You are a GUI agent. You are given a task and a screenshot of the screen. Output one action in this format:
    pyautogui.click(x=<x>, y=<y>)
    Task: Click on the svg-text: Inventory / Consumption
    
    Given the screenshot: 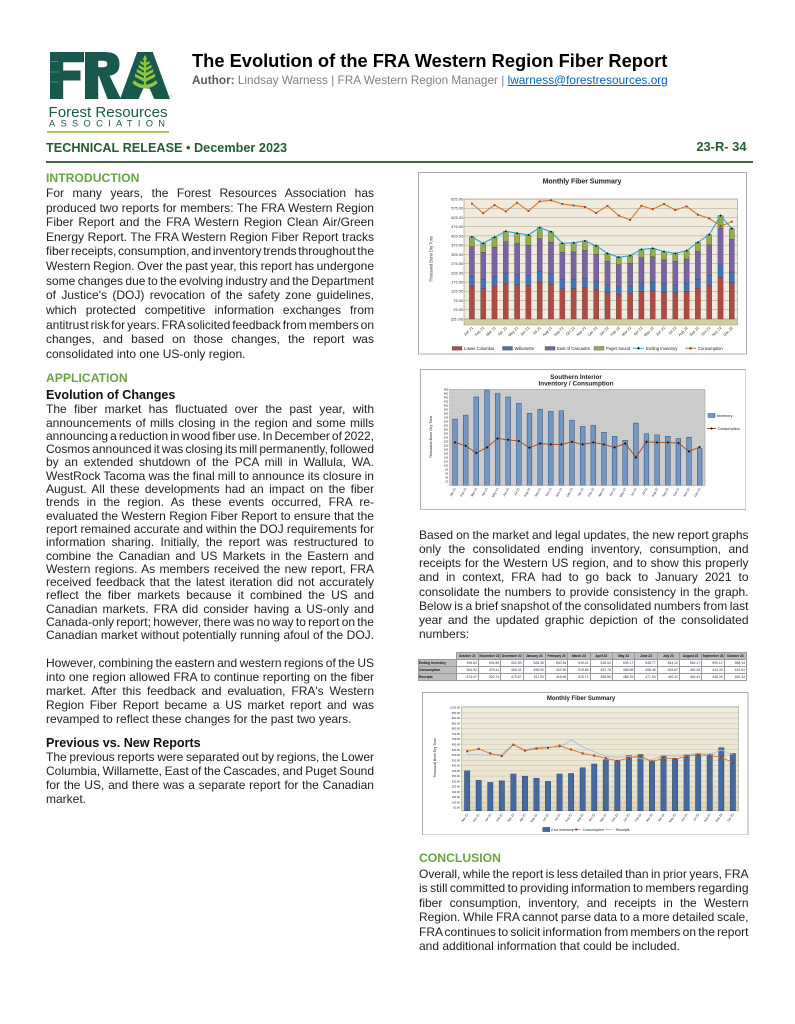 What is the action you would take?
    pyautogui.click(x=575, y=383)
    